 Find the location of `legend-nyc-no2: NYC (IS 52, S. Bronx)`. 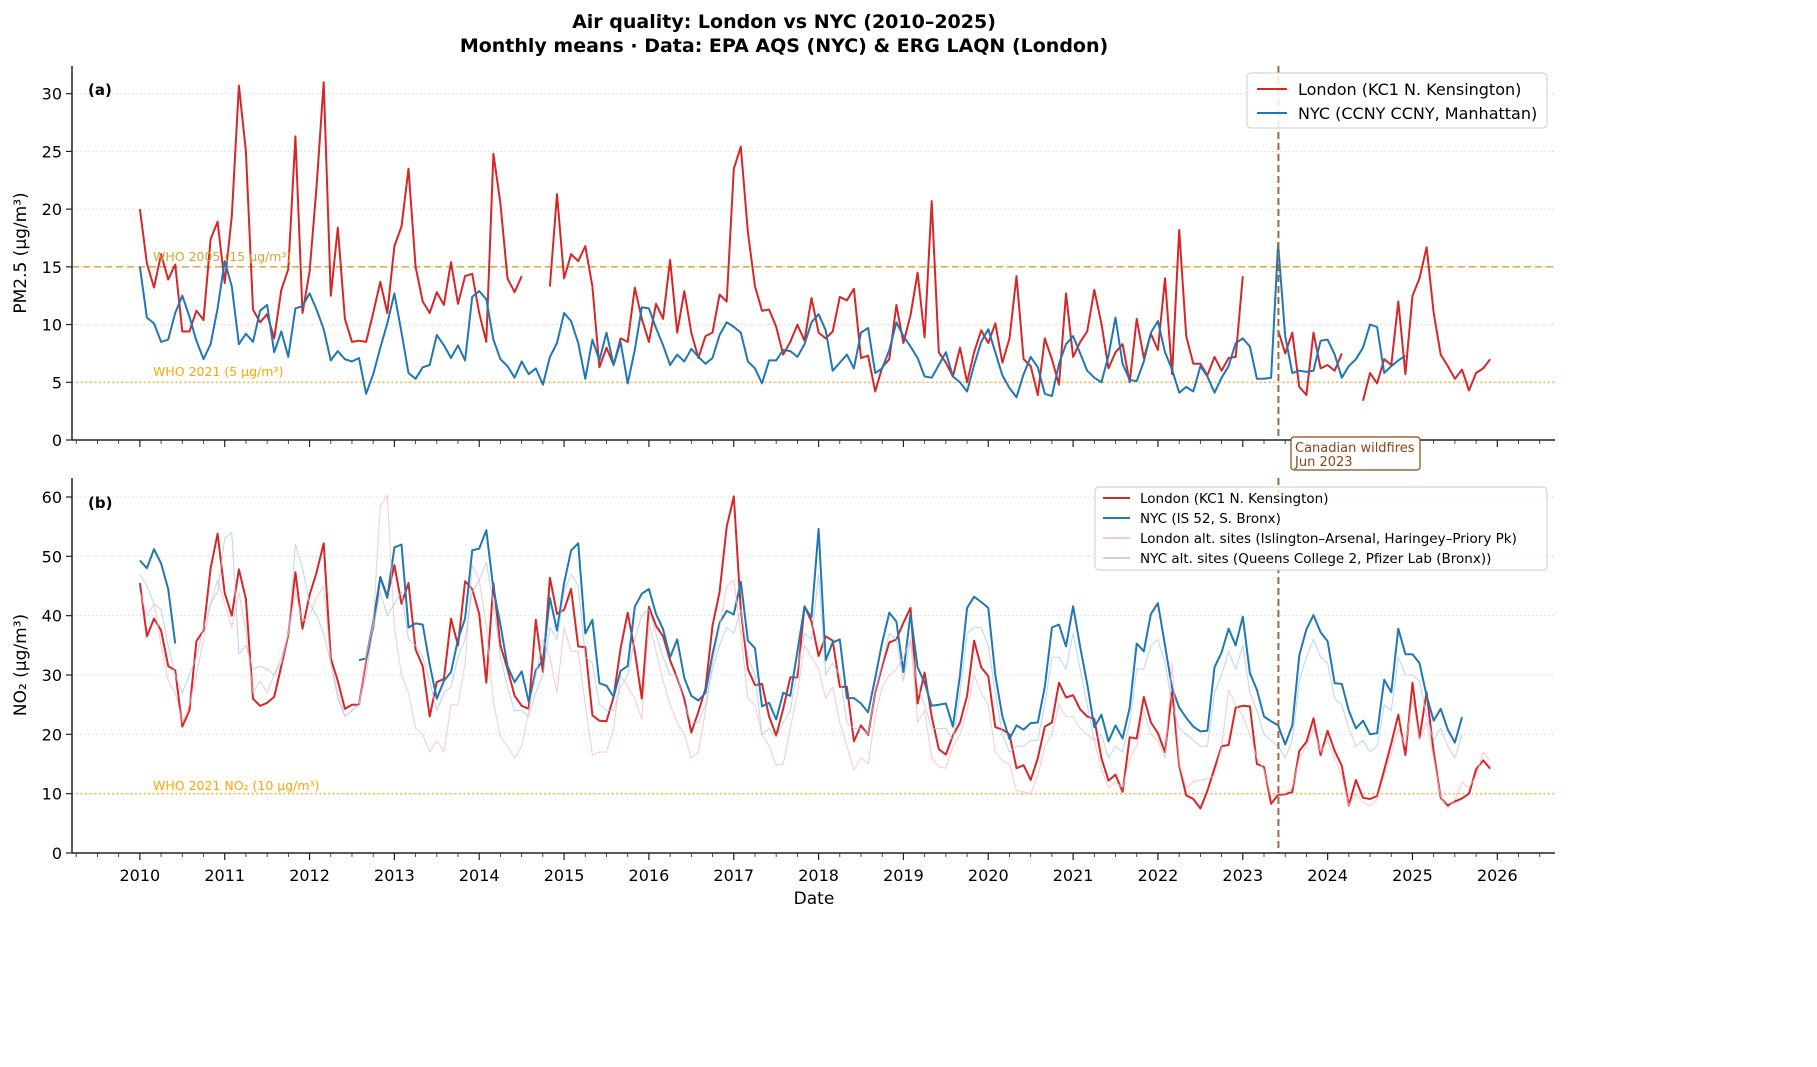

legend-nyc-no2: NYC (IS 52, S. Bronx) is located at coordinates (1210, 519).